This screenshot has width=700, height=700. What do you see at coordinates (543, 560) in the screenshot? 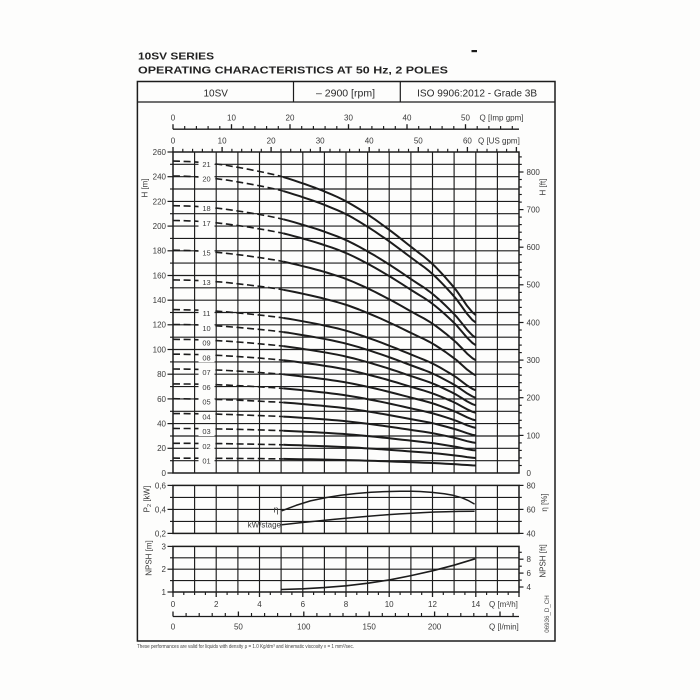
I see `svg-text: NPSH [ft]` at bounding box center [543, 560].